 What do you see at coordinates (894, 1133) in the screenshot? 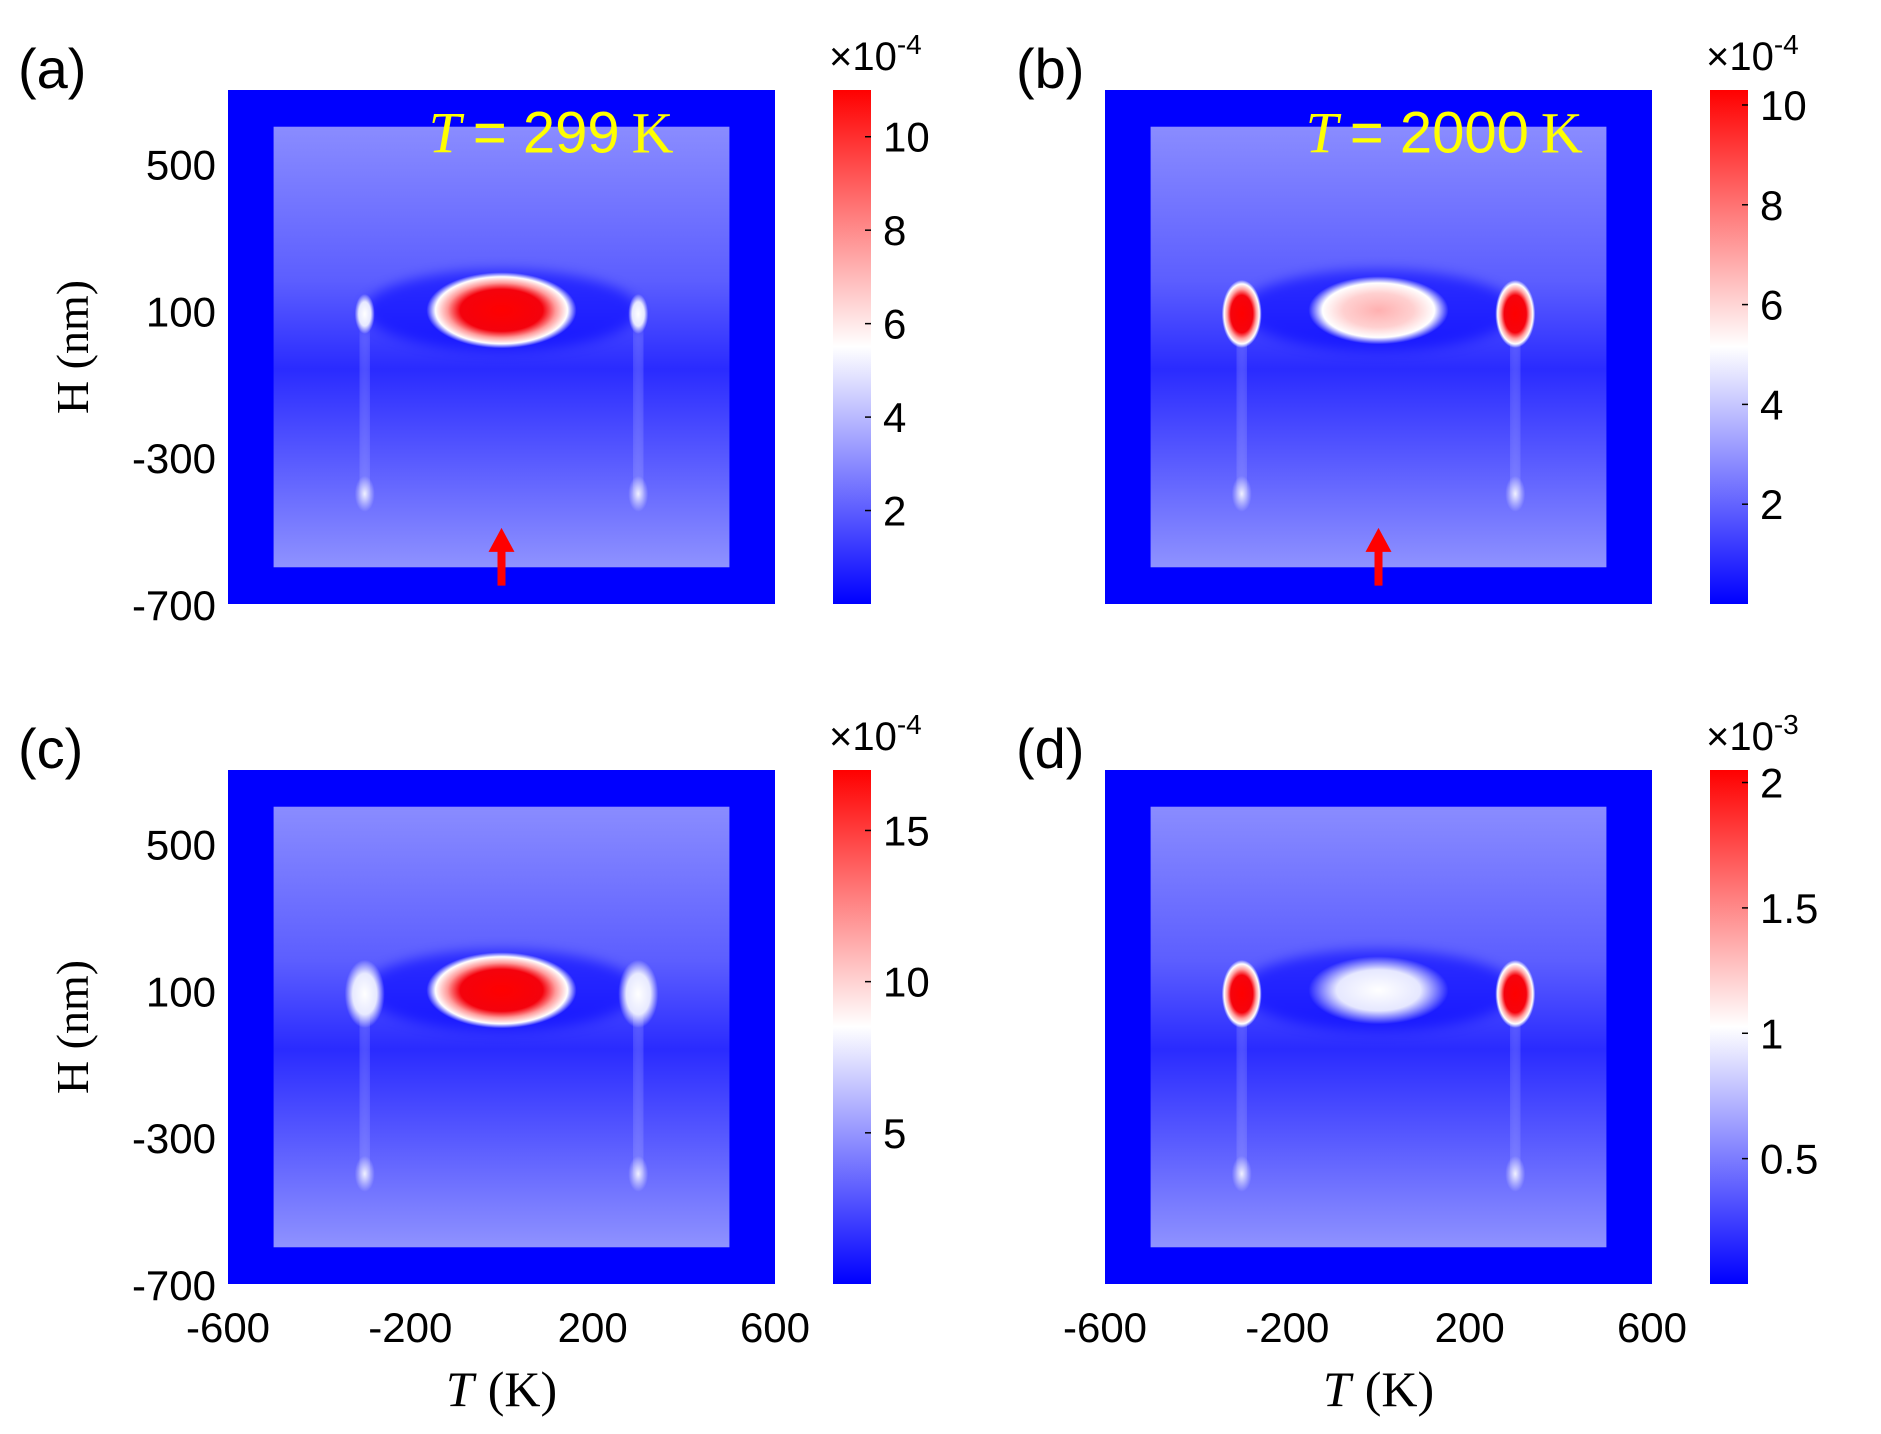
I see `colorbar-tick-label: 5` at bounding box center [894, 1133].